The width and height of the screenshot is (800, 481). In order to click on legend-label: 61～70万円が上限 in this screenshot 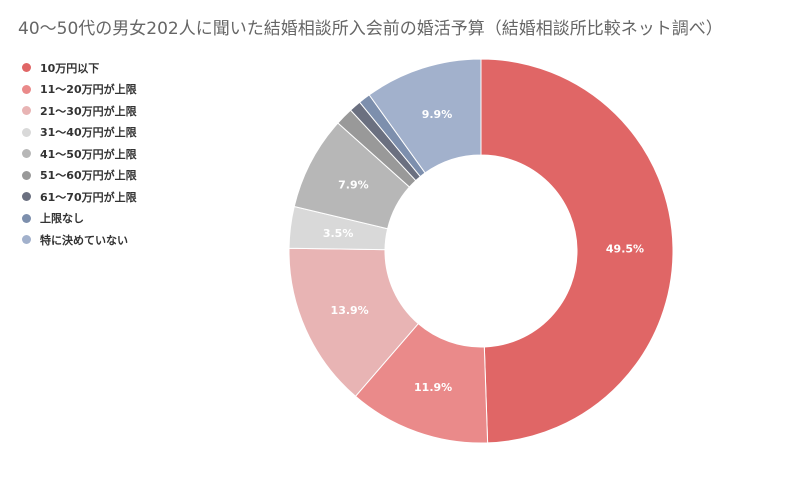, I will do `click(88, 197)`.